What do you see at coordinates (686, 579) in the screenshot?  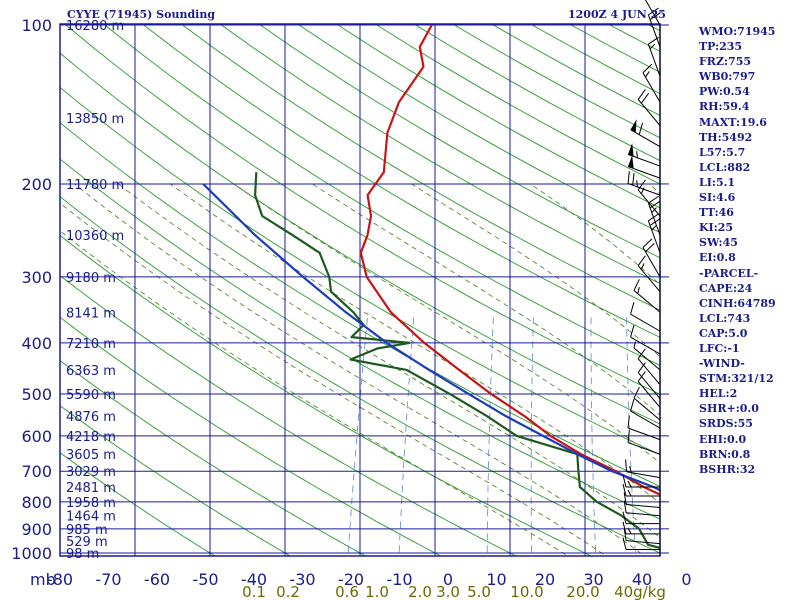 I see `temperature-tick-label: 0` at bounding box center [686, 579].